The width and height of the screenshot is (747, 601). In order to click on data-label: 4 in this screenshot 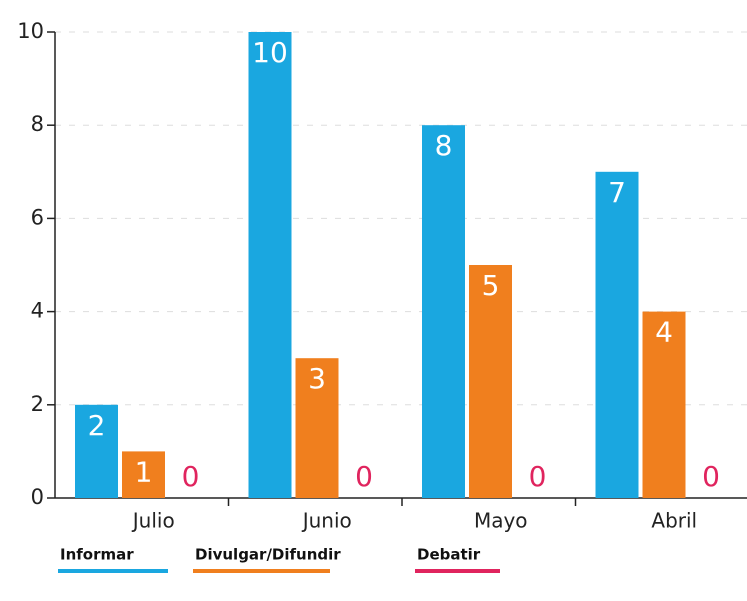, I will do `click(664, 332)`.